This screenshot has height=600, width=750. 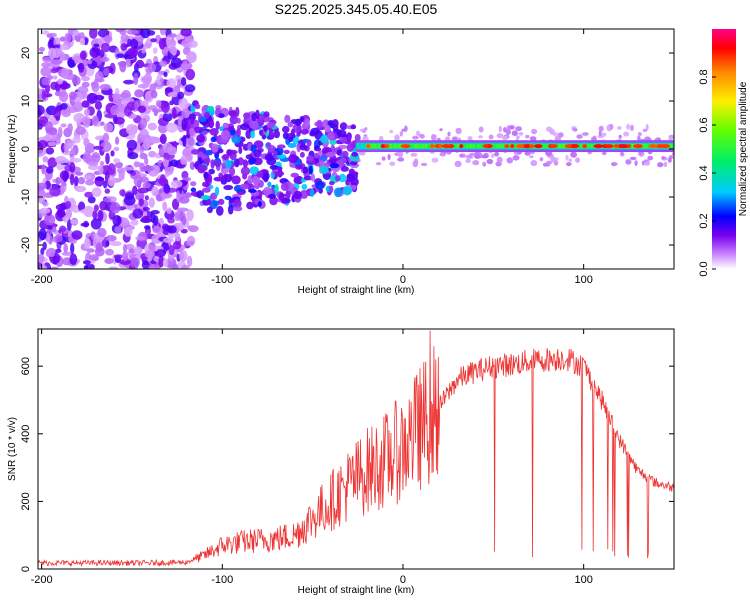 What do you see at coordinates (704, 124) in the screenshot?
I see `colorbar-tick-label: 0.6` at bounding box center [704, 124].